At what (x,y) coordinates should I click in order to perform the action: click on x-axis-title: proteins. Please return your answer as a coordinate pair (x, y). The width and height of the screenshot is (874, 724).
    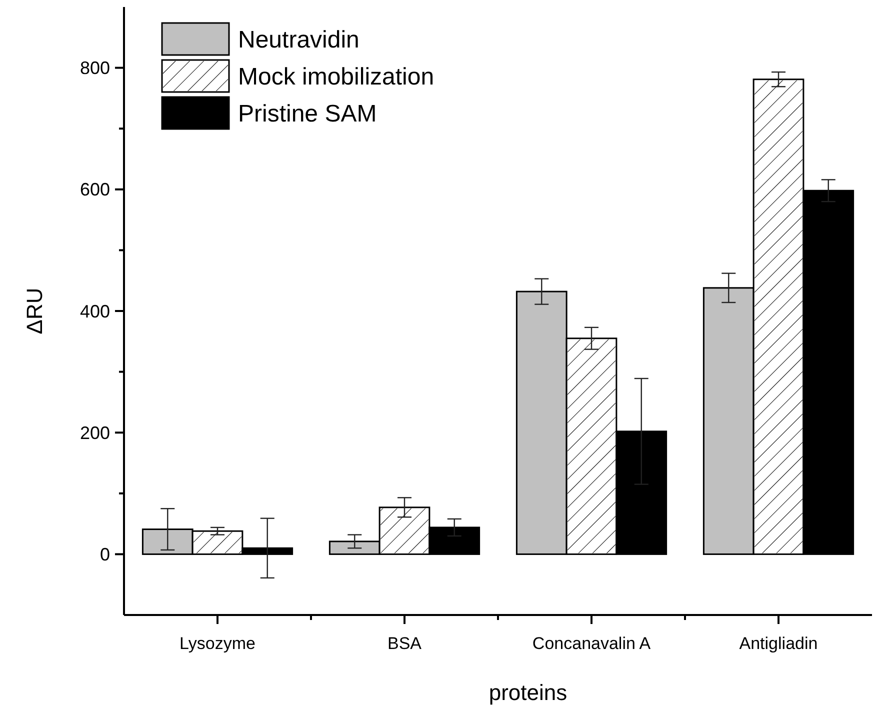
    Looking at the image, I should click on (528, 692).